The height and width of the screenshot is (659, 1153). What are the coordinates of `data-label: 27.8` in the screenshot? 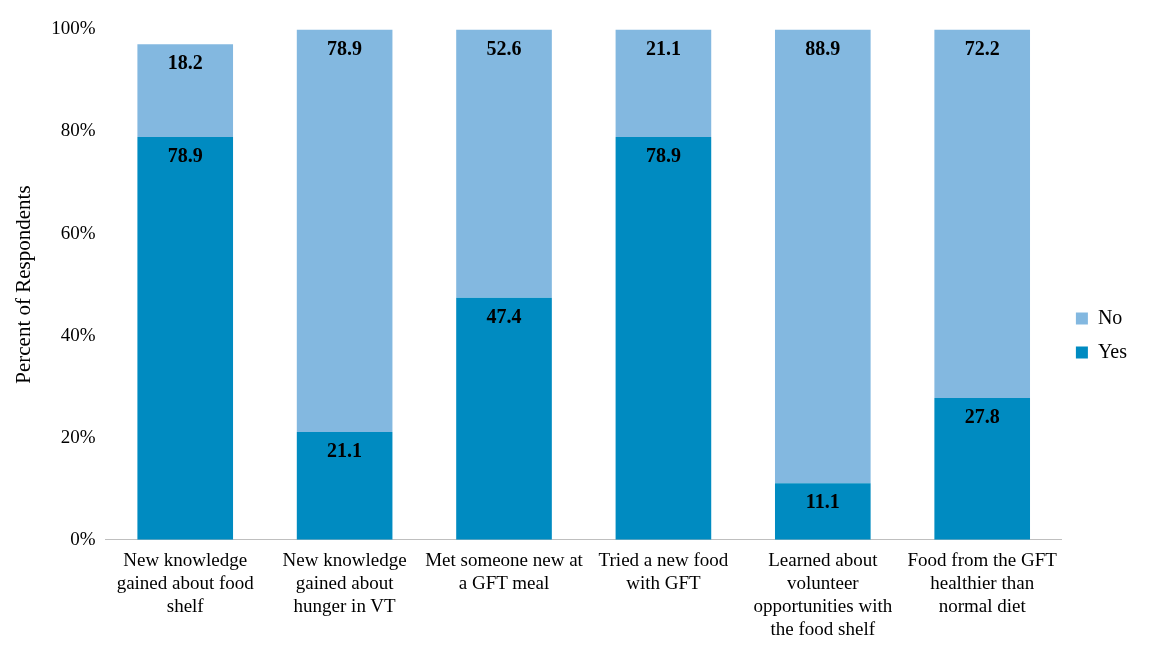 It's located at (982, 416).